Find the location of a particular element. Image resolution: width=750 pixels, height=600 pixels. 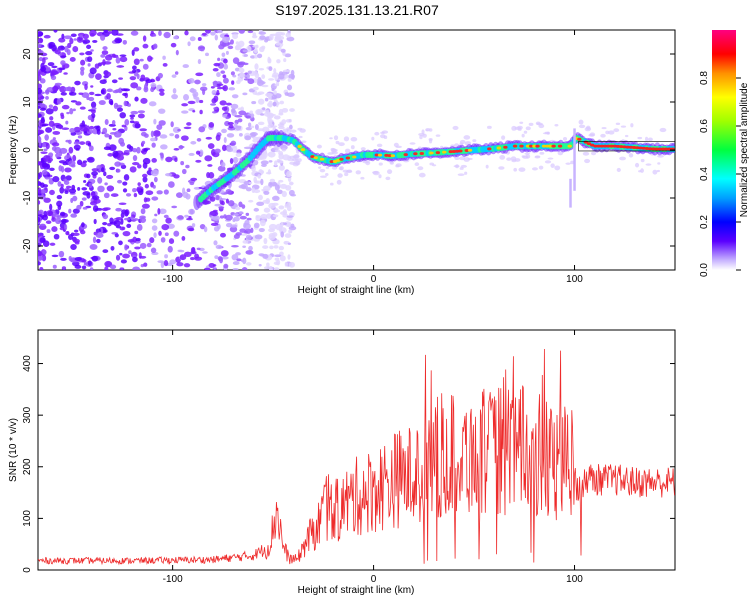

colorbar-tick-label: 0.0 is located at coordinates (704, 270).